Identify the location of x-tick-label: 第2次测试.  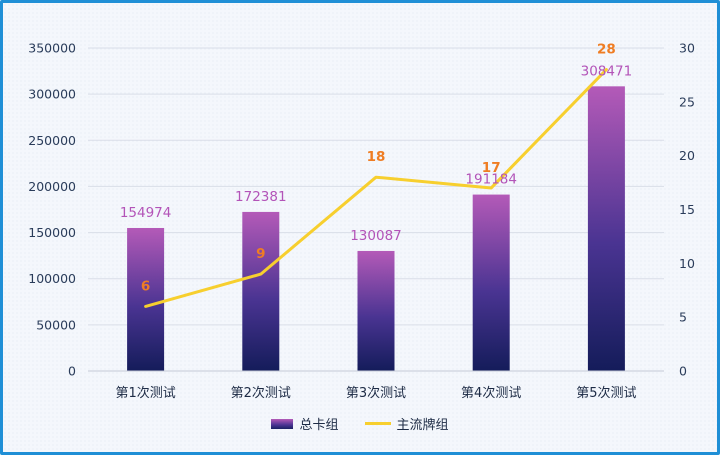
(261, 393).